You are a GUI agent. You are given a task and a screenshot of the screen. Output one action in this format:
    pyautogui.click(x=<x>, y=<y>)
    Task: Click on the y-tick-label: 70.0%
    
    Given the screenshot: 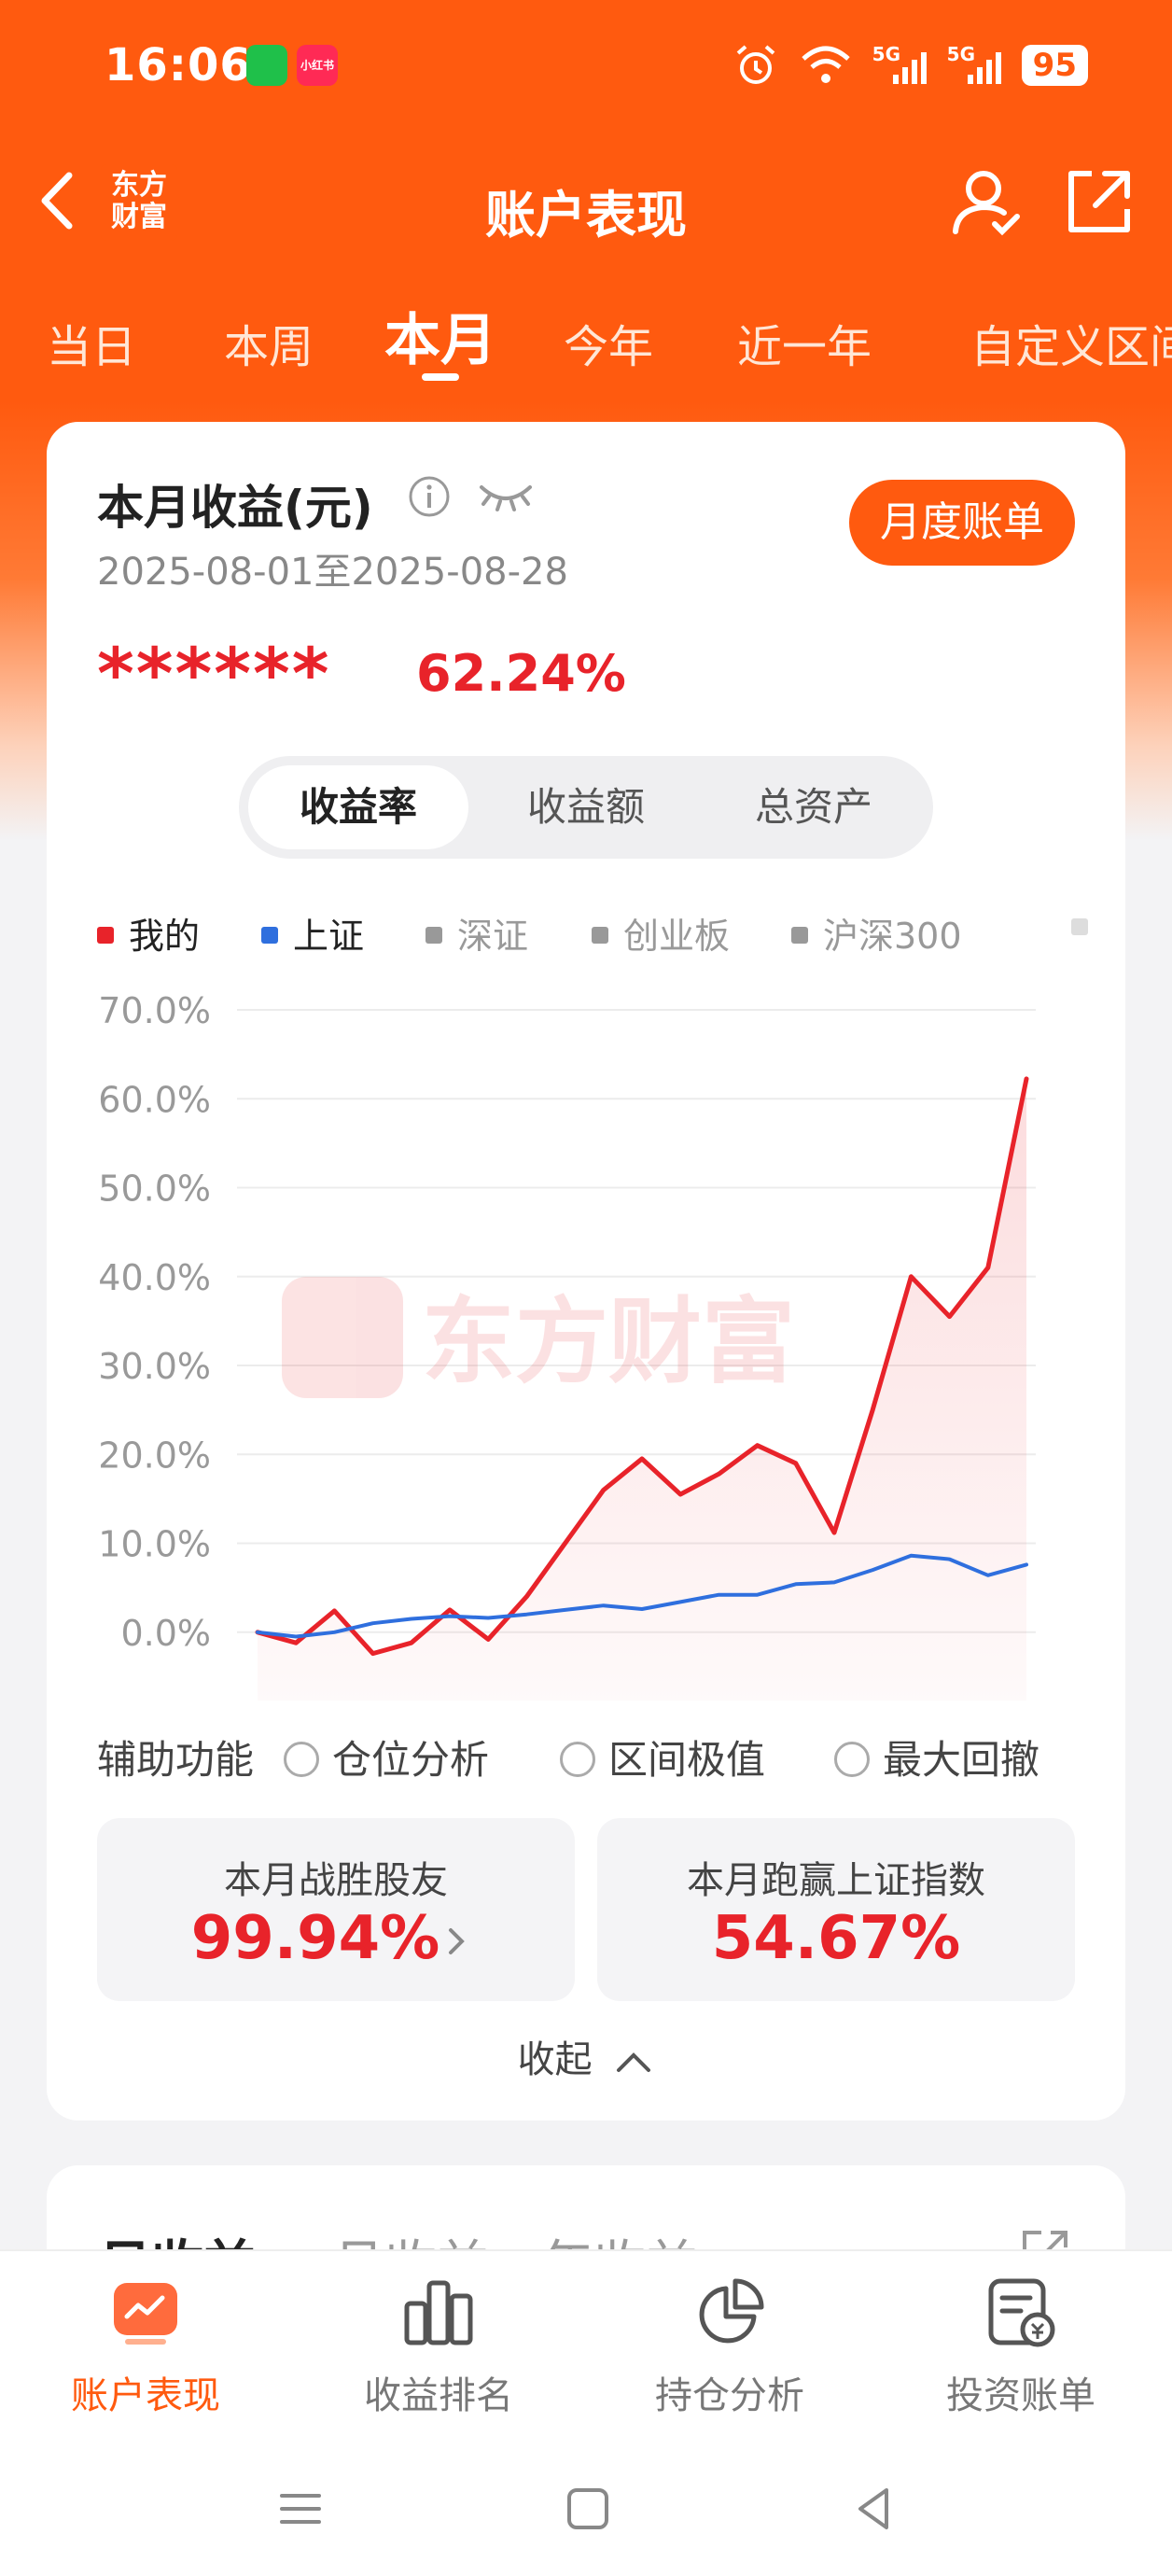 What is the action you would take?
    pyautogui.click(x=154, y=1010)
    